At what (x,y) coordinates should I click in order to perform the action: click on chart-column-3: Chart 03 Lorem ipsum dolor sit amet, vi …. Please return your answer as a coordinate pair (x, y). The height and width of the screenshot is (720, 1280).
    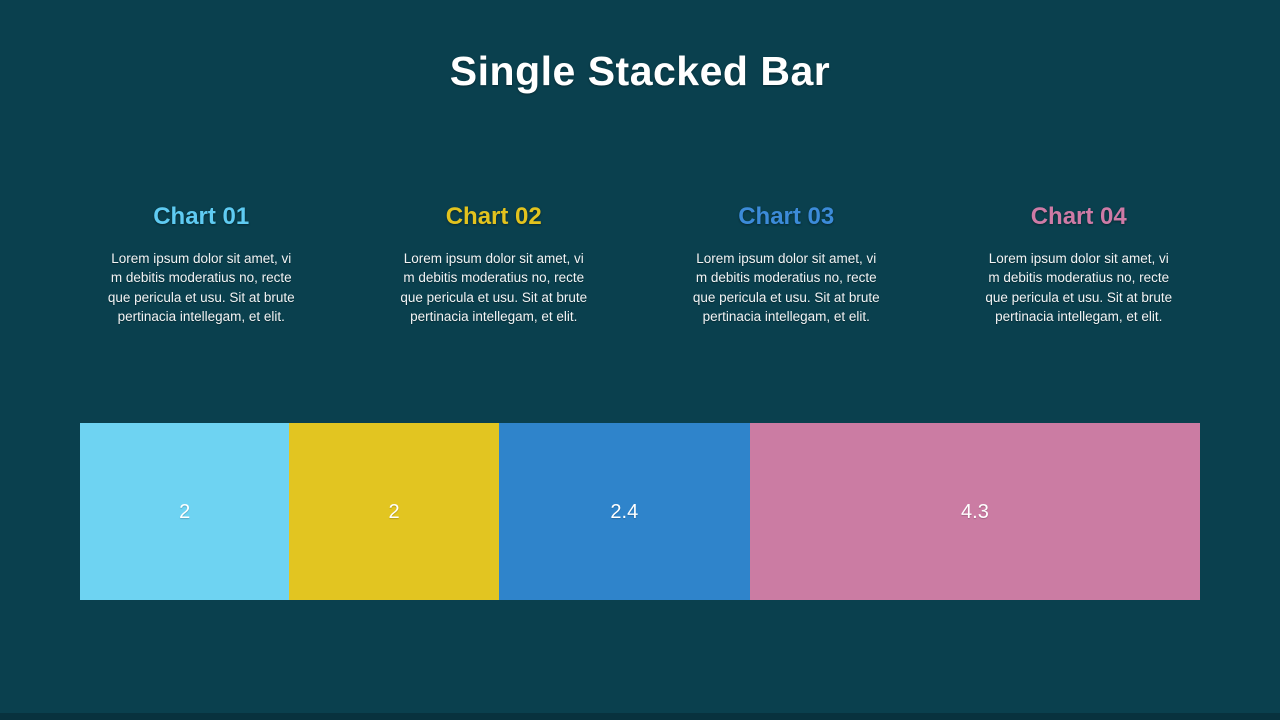
    Looking at the image, I should click on (786, 265).